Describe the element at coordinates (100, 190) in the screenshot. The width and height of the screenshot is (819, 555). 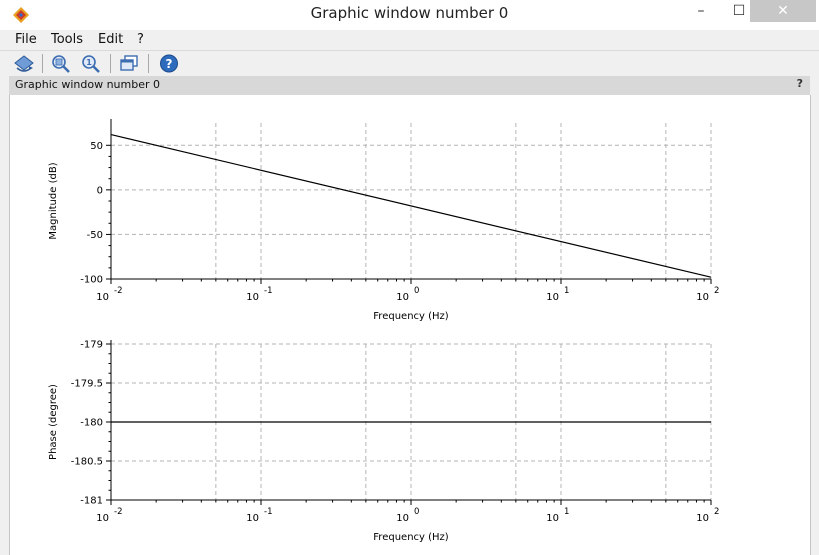
I see `y-tick-label: 0` at that location.